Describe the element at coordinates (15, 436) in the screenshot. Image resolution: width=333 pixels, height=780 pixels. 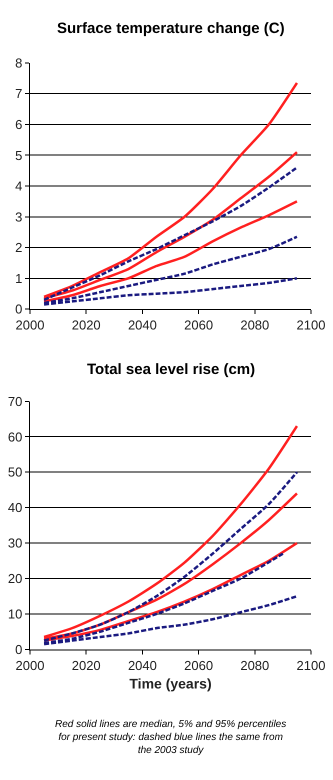
I see `y-tick-label: 60` at that location.